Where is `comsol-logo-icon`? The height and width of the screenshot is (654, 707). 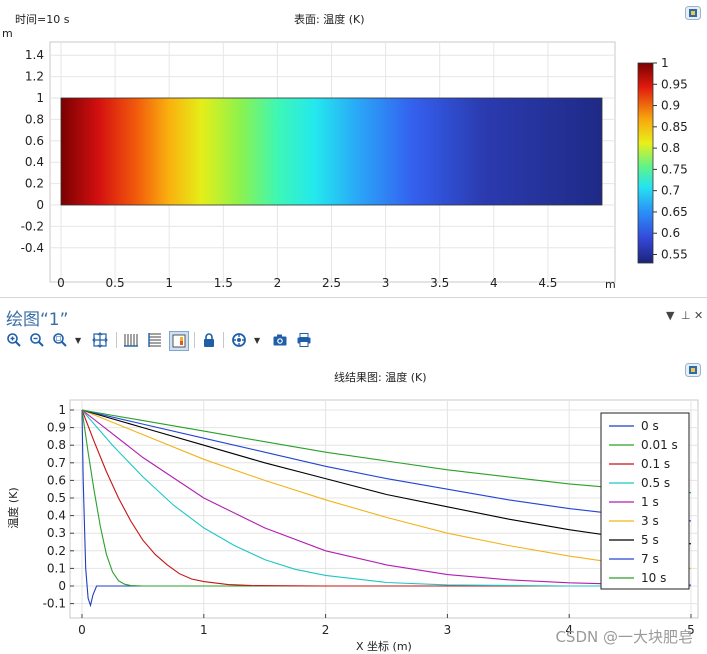 comsol-logo-icon is located at coordinates (693, 369).